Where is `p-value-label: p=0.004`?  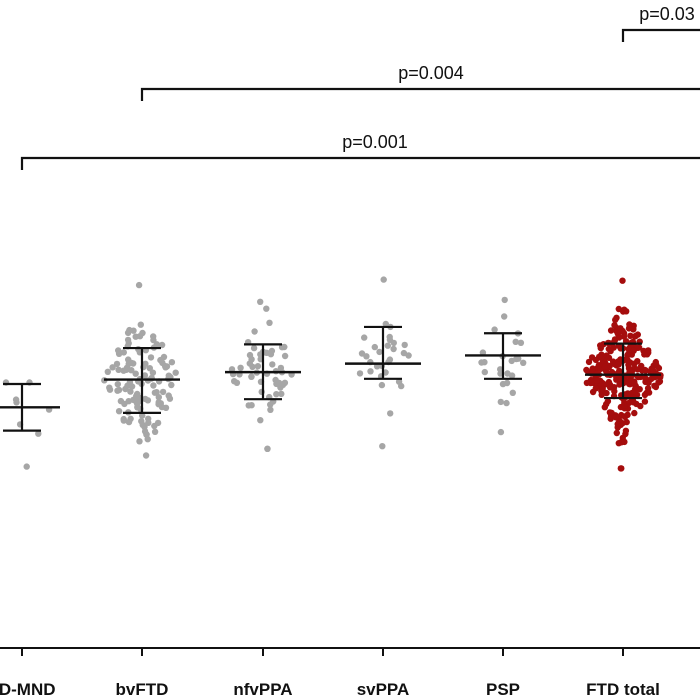
p-value-label: p=0.004 is located at coordinates (431, 73).